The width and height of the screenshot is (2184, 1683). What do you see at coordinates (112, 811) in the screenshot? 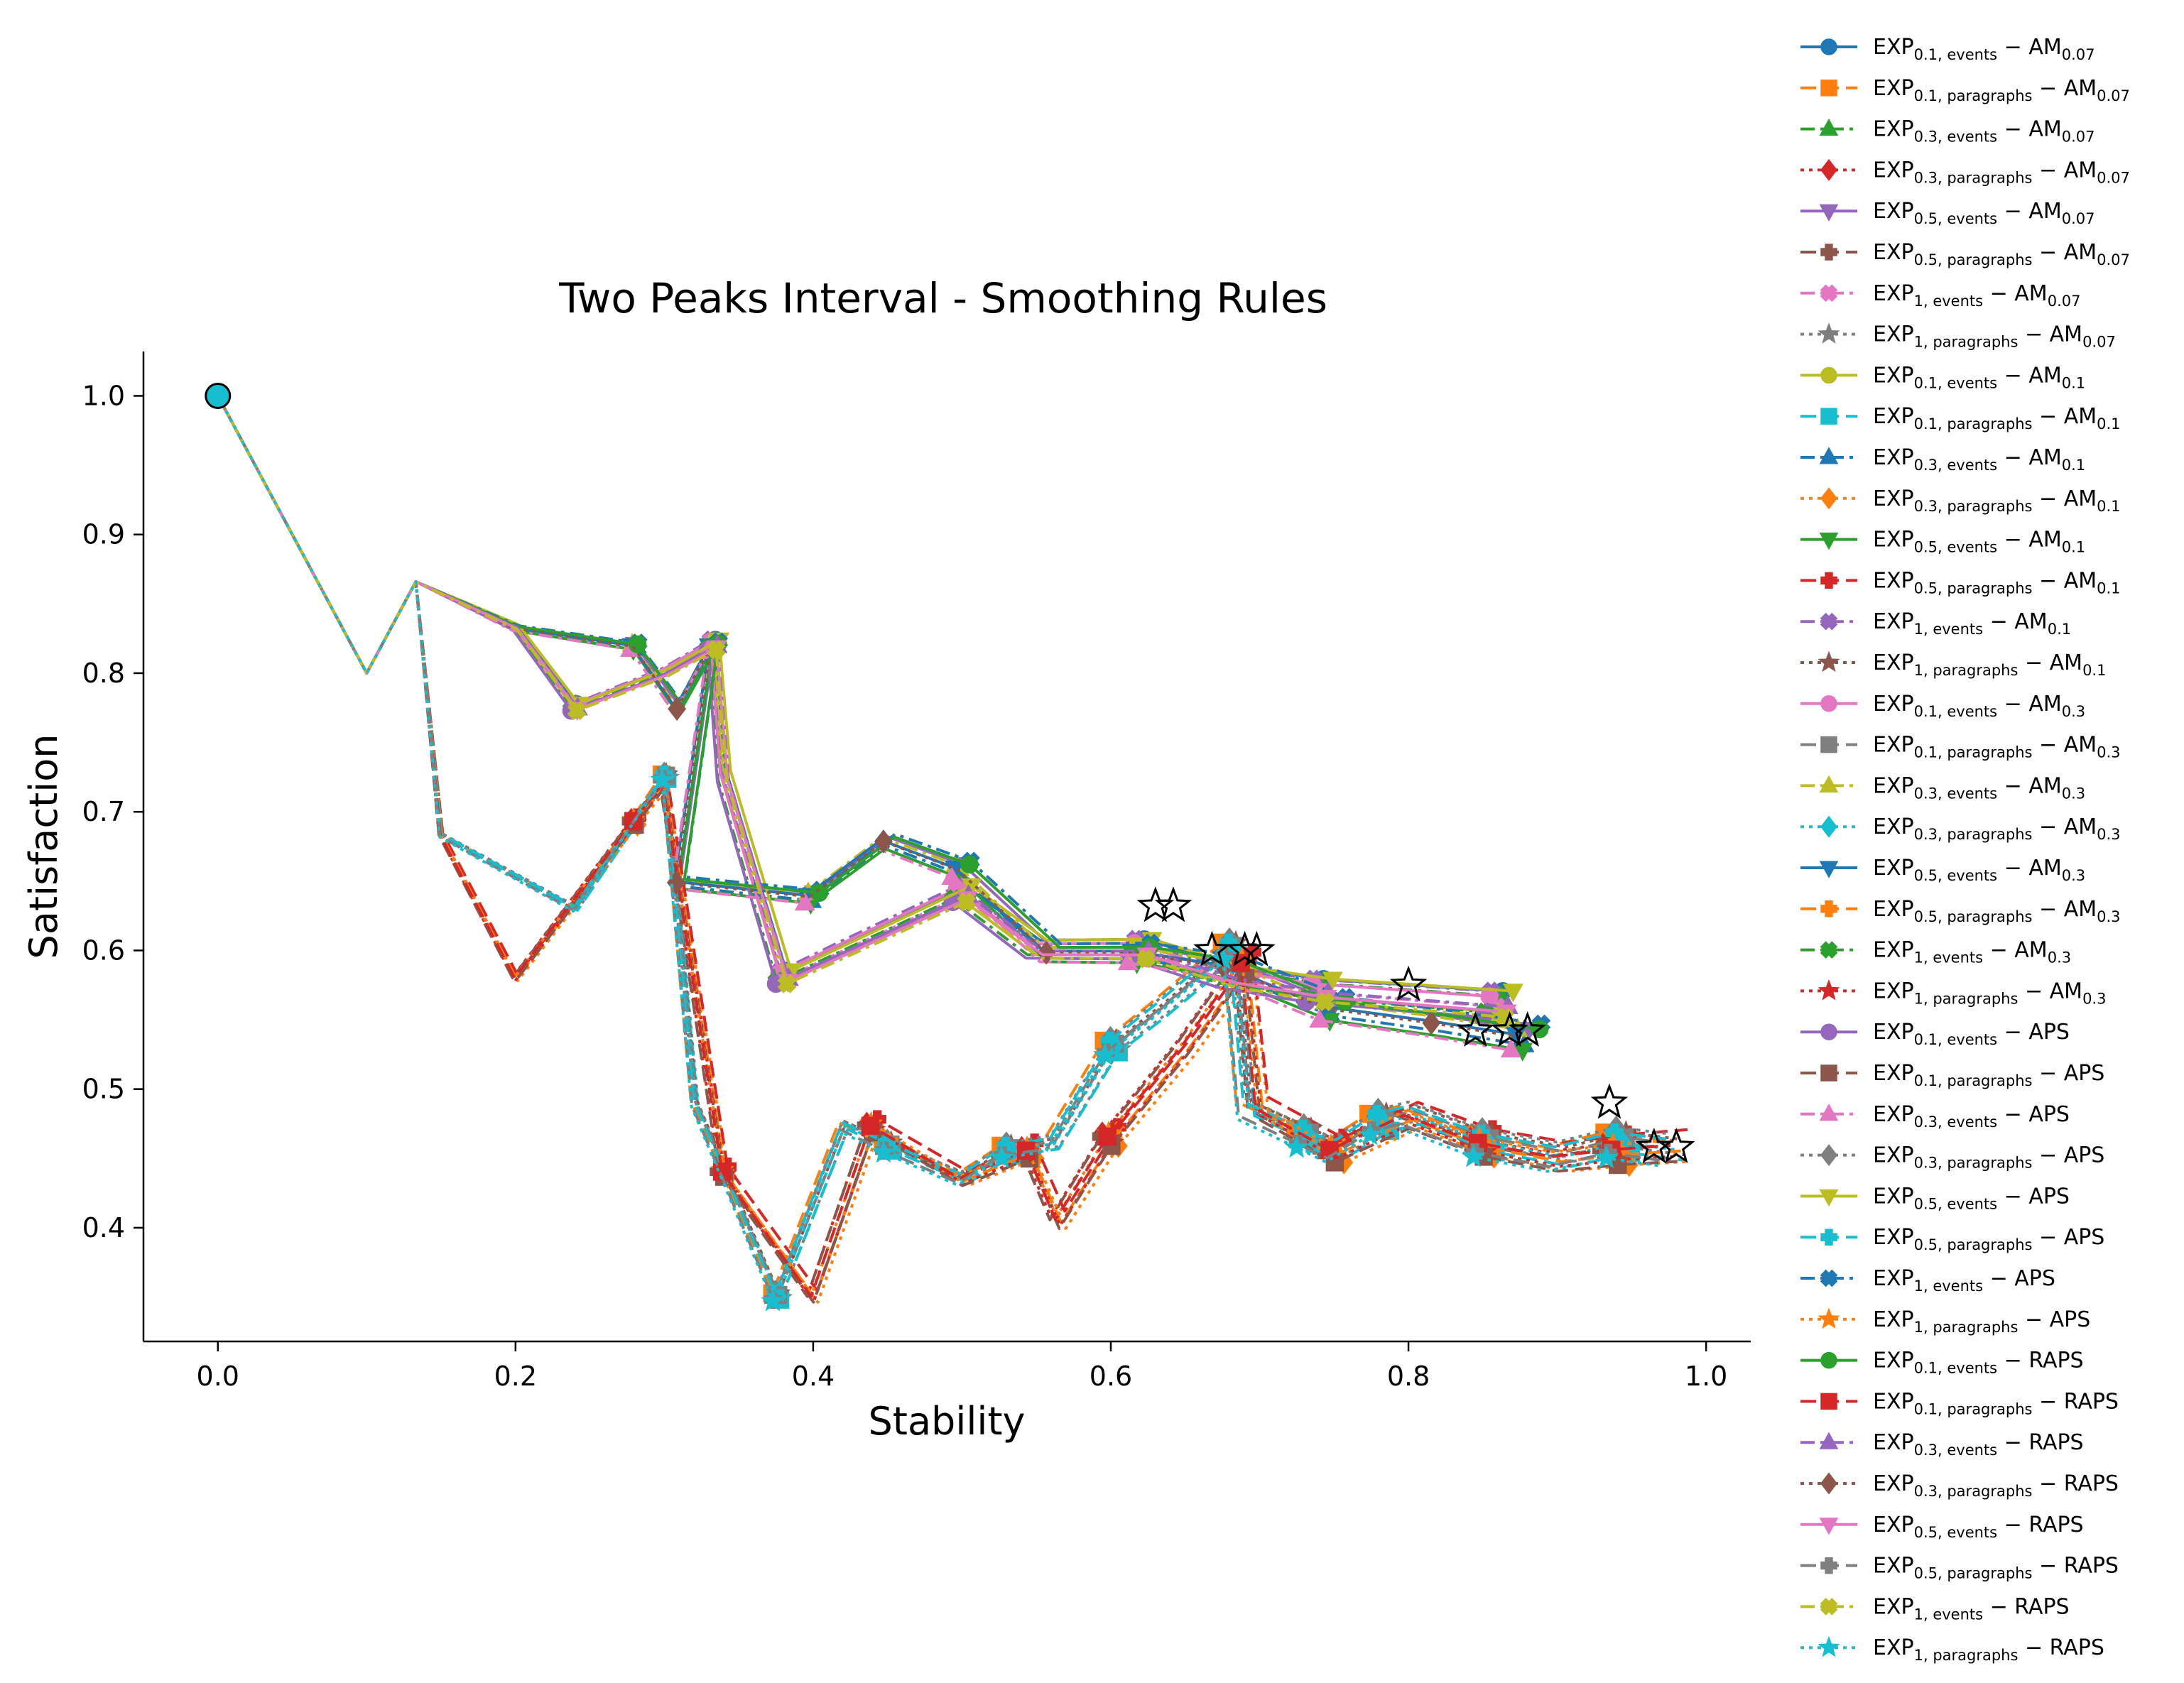
I see `y-ticks: 0.4 0.5 0.6 0.7 0.8 0.9 1.0` at bounding box center [112, 811].